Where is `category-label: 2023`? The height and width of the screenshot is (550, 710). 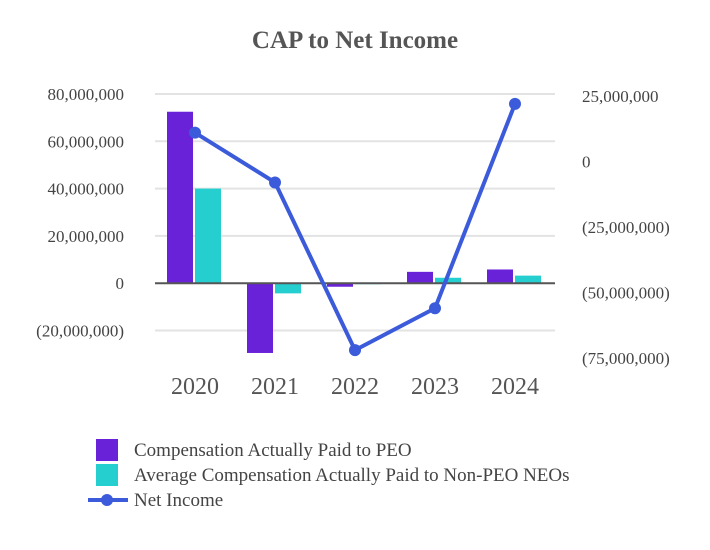 category-label: 2023 is located at coordinates (435, 387).